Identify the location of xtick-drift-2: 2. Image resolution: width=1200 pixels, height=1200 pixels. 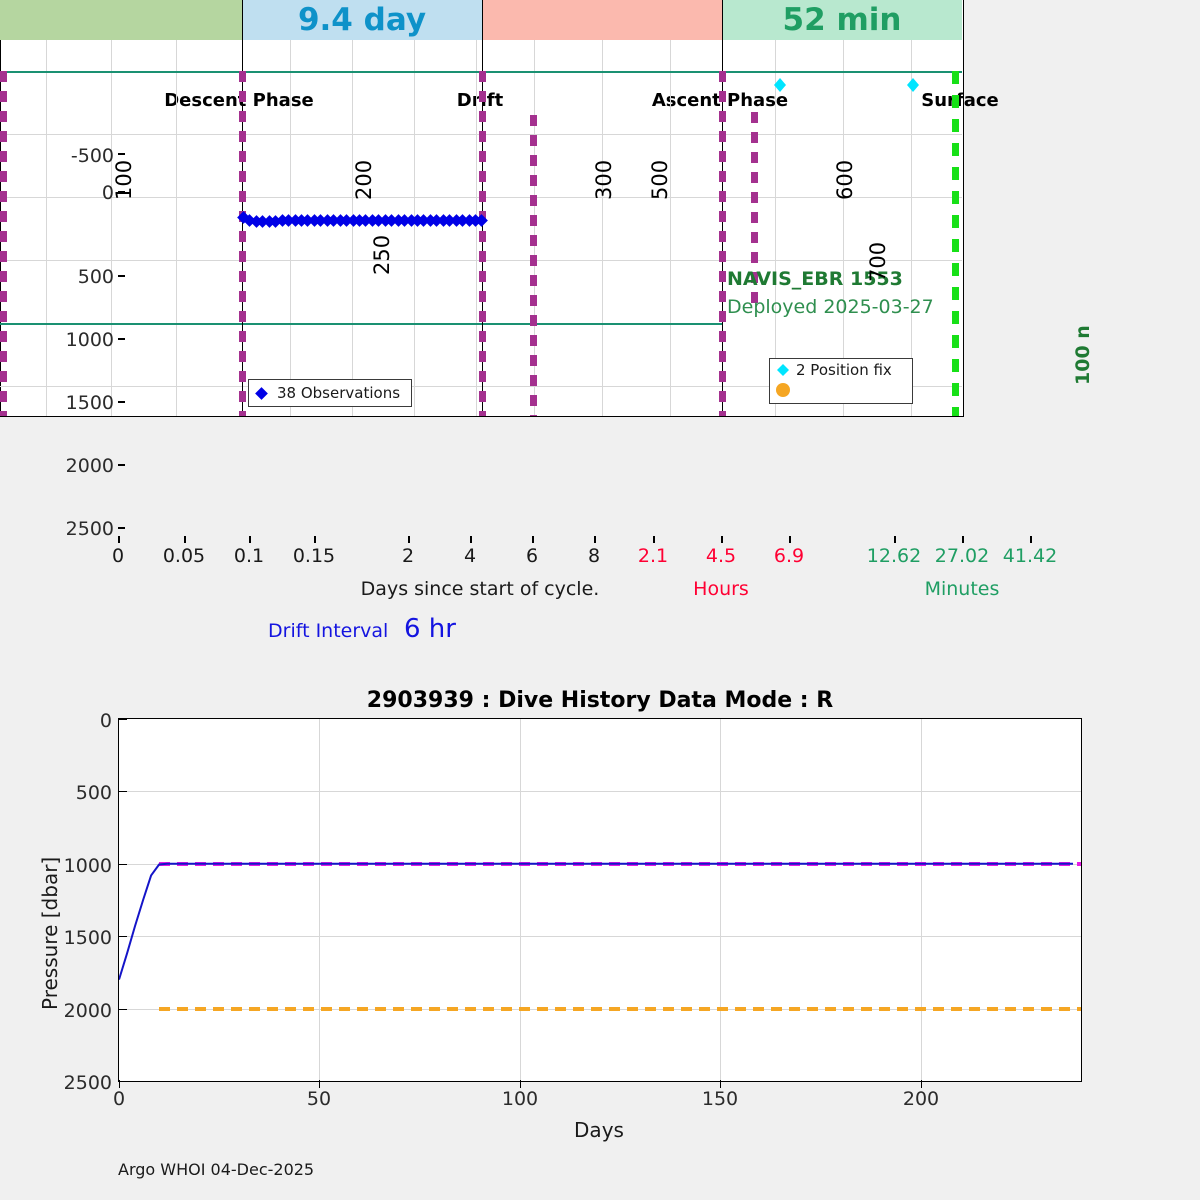
(408, 556).